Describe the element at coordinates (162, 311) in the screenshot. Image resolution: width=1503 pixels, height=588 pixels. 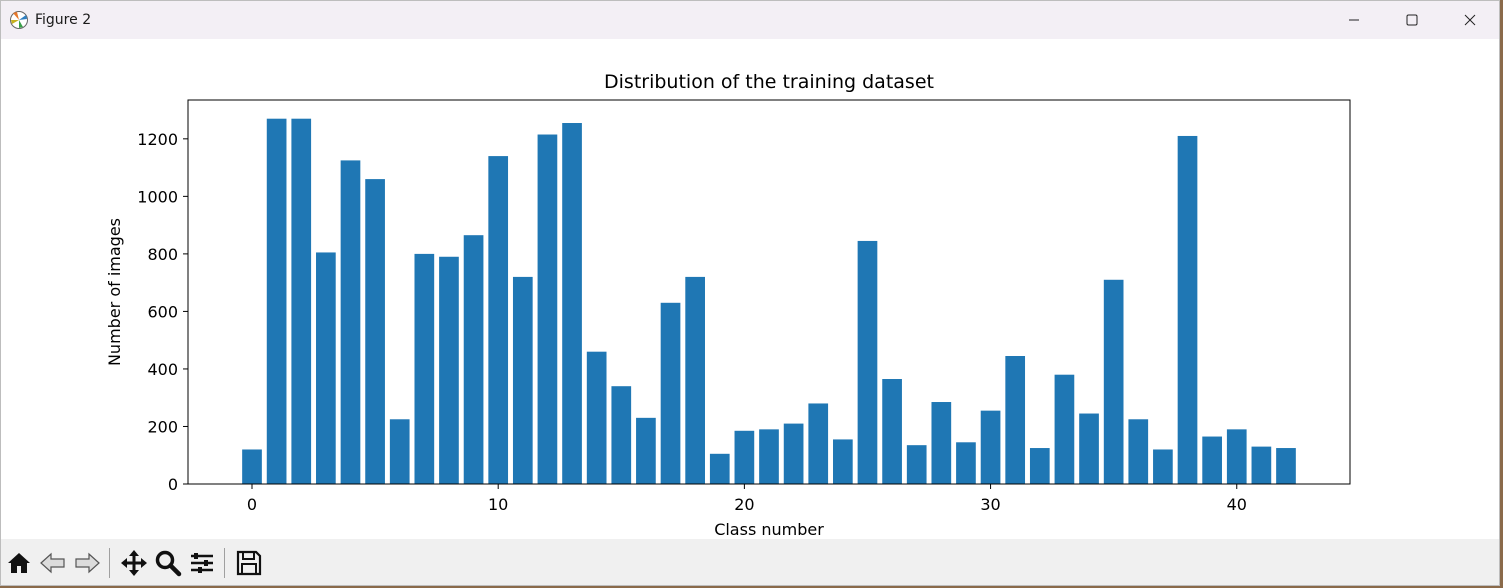
I see `y-tick-label: 600` at that location.